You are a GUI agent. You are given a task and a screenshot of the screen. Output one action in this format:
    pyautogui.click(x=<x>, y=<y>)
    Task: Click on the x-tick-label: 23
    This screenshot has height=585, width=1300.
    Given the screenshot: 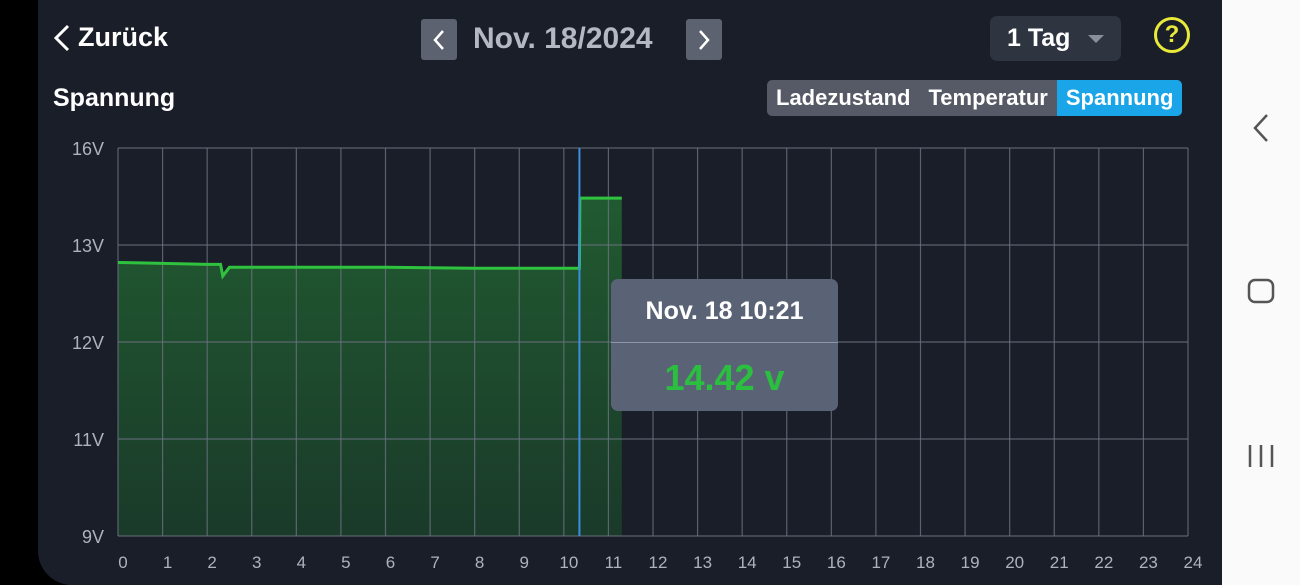 What is the action you would take?
    pyautogui.click(x=1148, y=562)
    